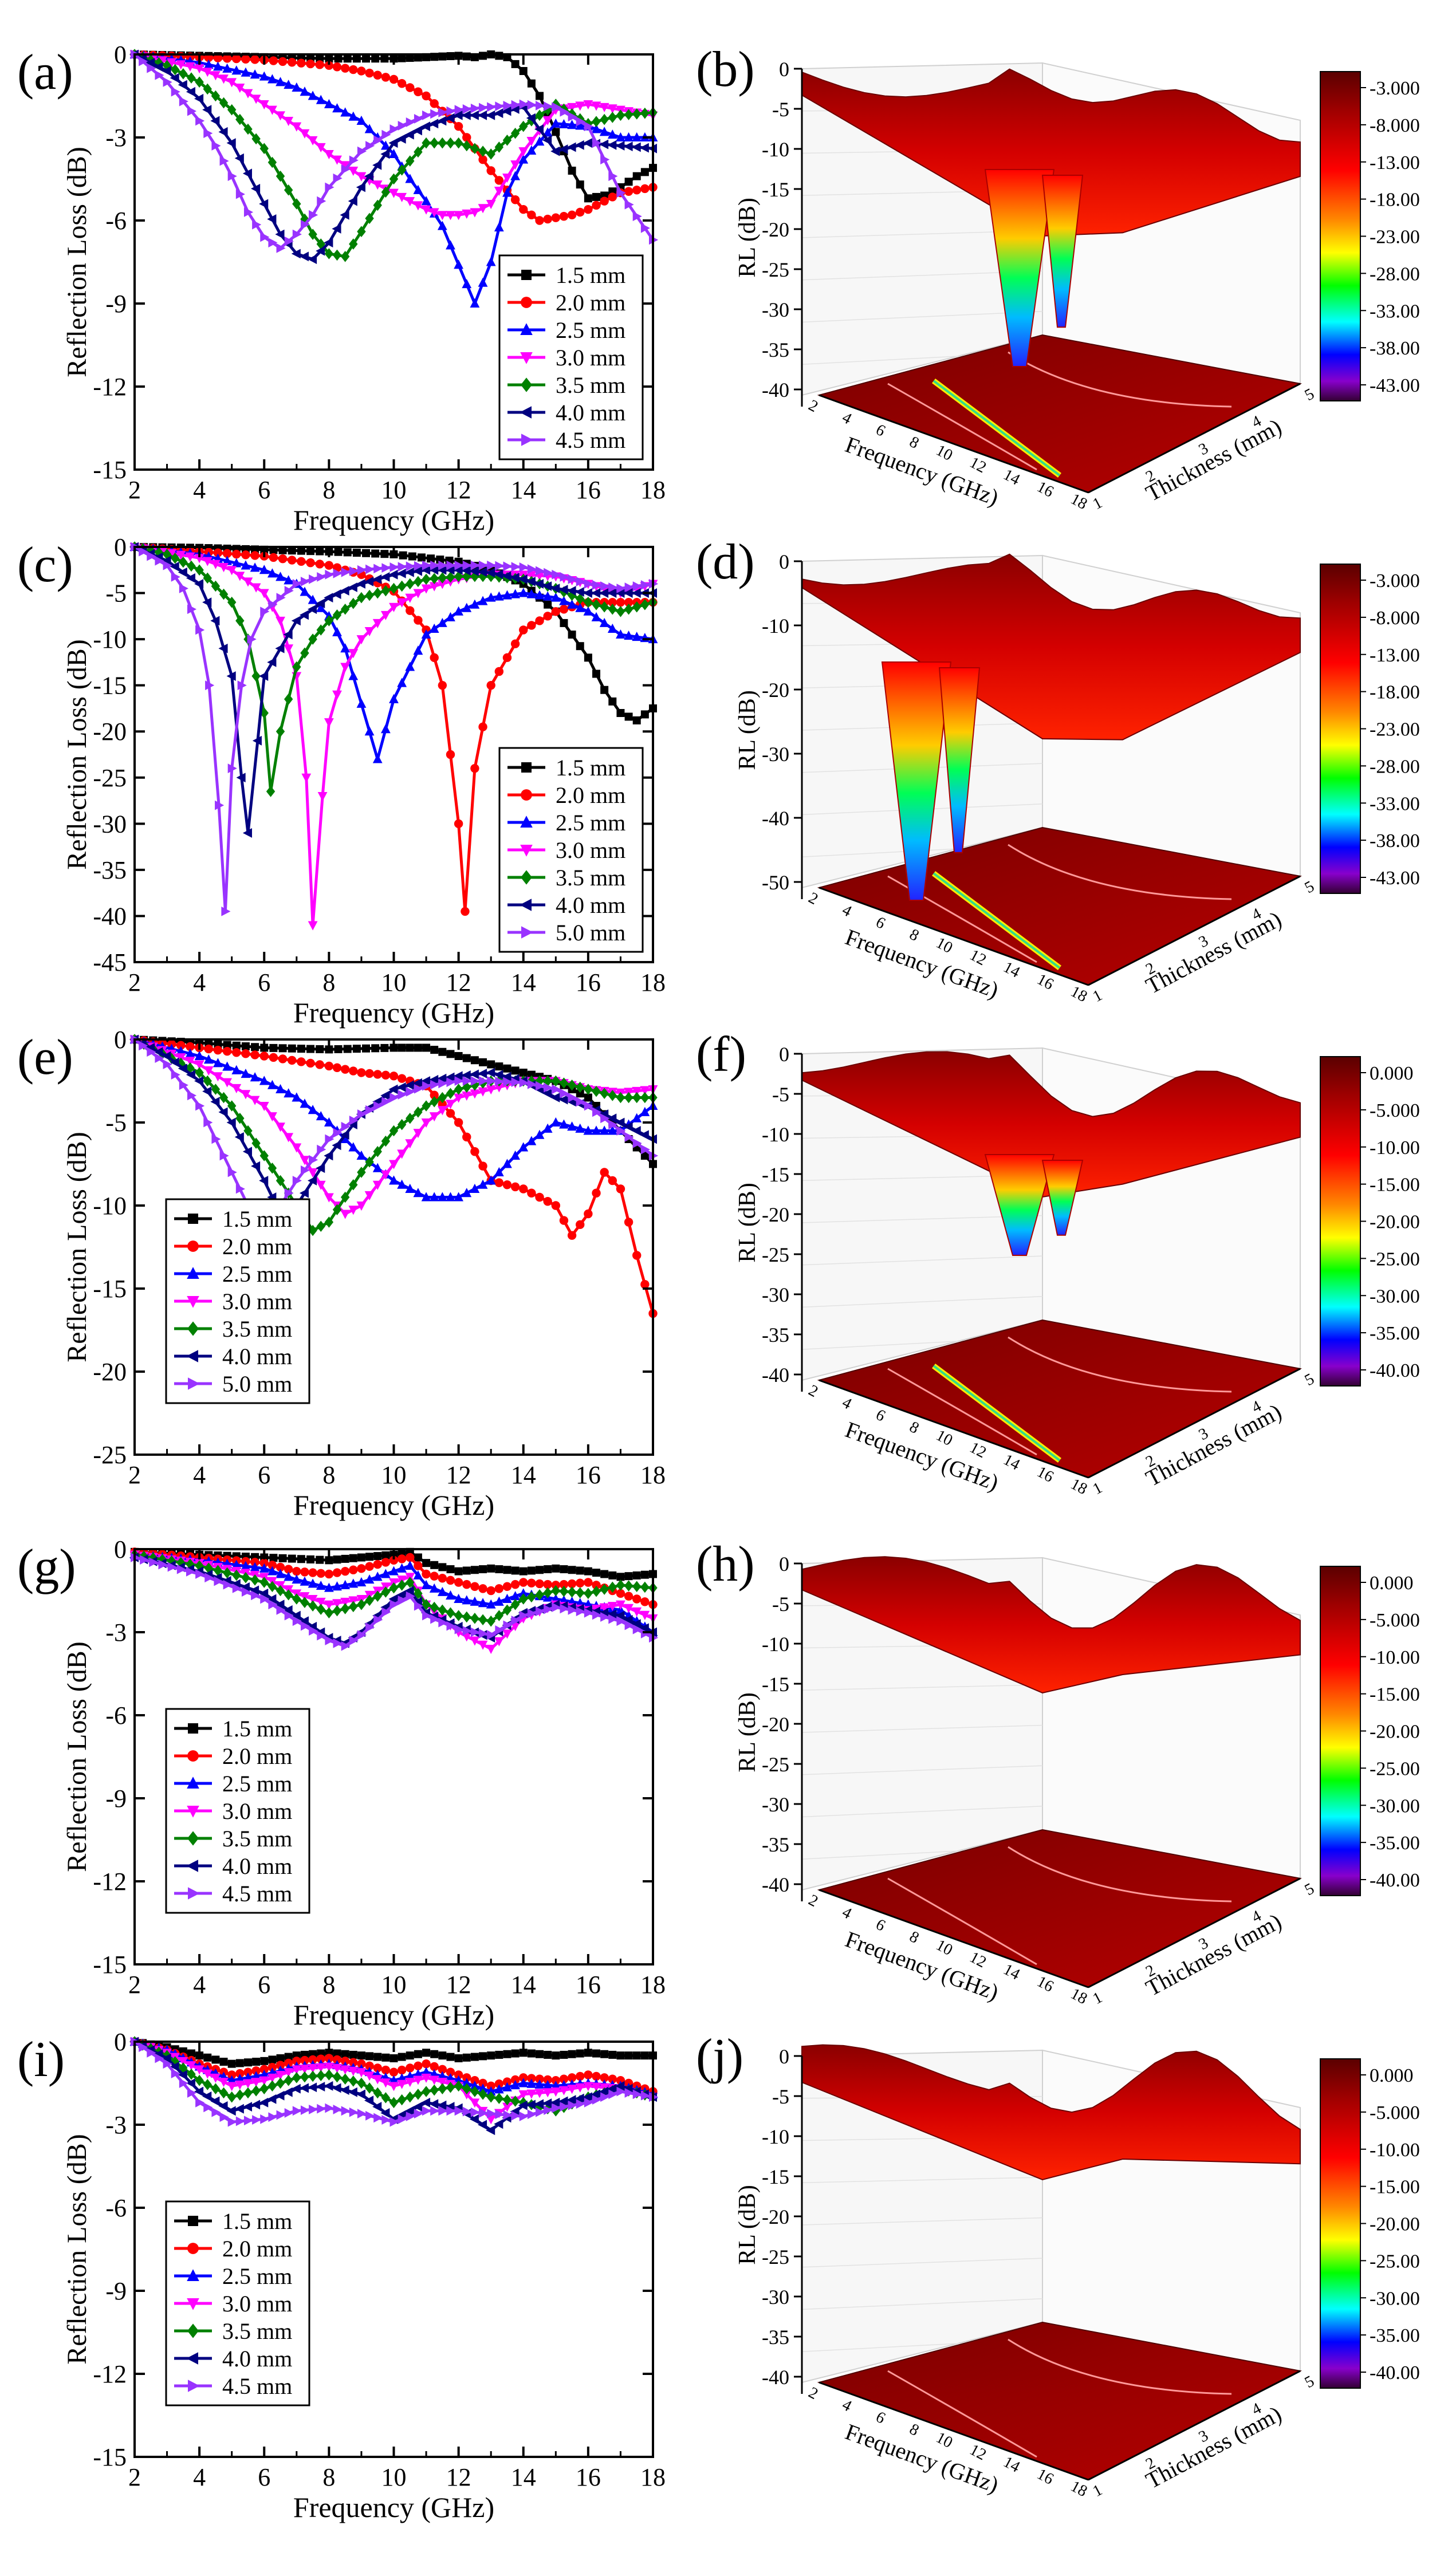  Describe the element at coordinates (257, 1729) in the screenshot. I see `legend-label: 1.5 mm` at that location.